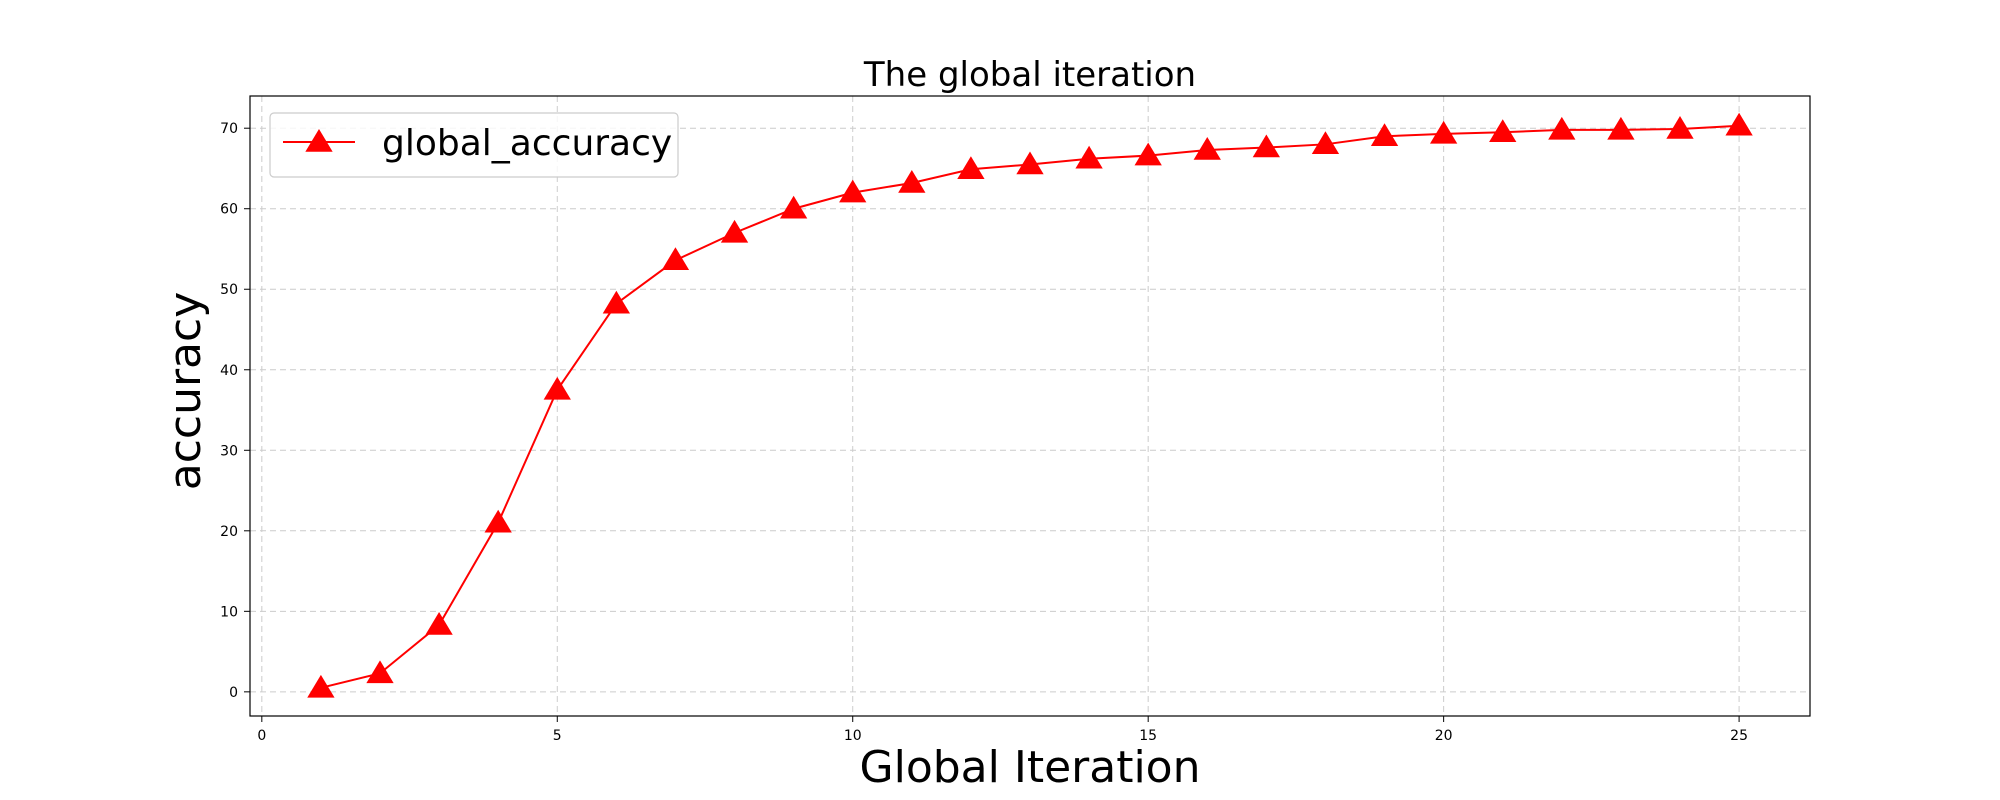  I want to click on y-axis-ticks: 0 10 20 30 40 50 60 70, so click(235, 411).